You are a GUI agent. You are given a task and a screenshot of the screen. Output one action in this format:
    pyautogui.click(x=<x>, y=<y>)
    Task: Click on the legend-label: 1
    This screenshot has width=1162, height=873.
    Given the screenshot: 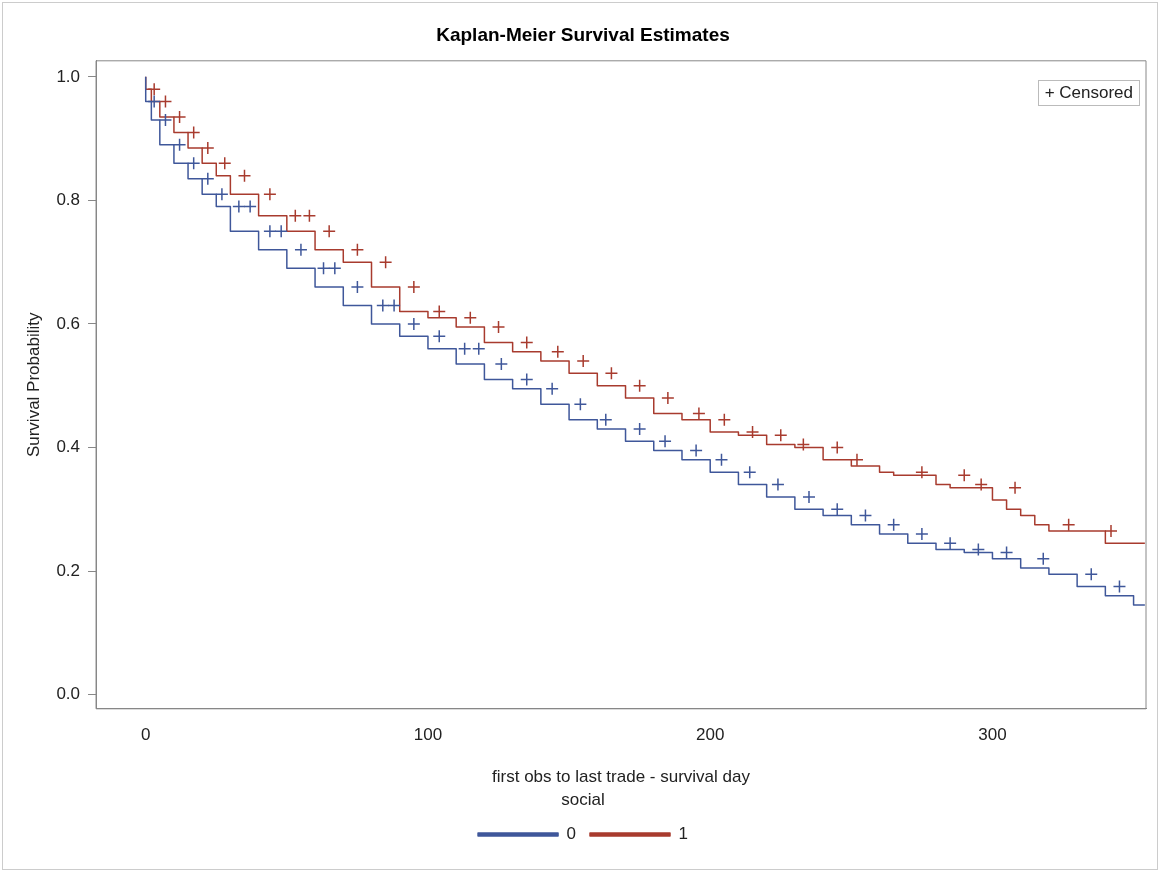 What is the action you would take?
    pyautogui.click(x=683, y=834)
    